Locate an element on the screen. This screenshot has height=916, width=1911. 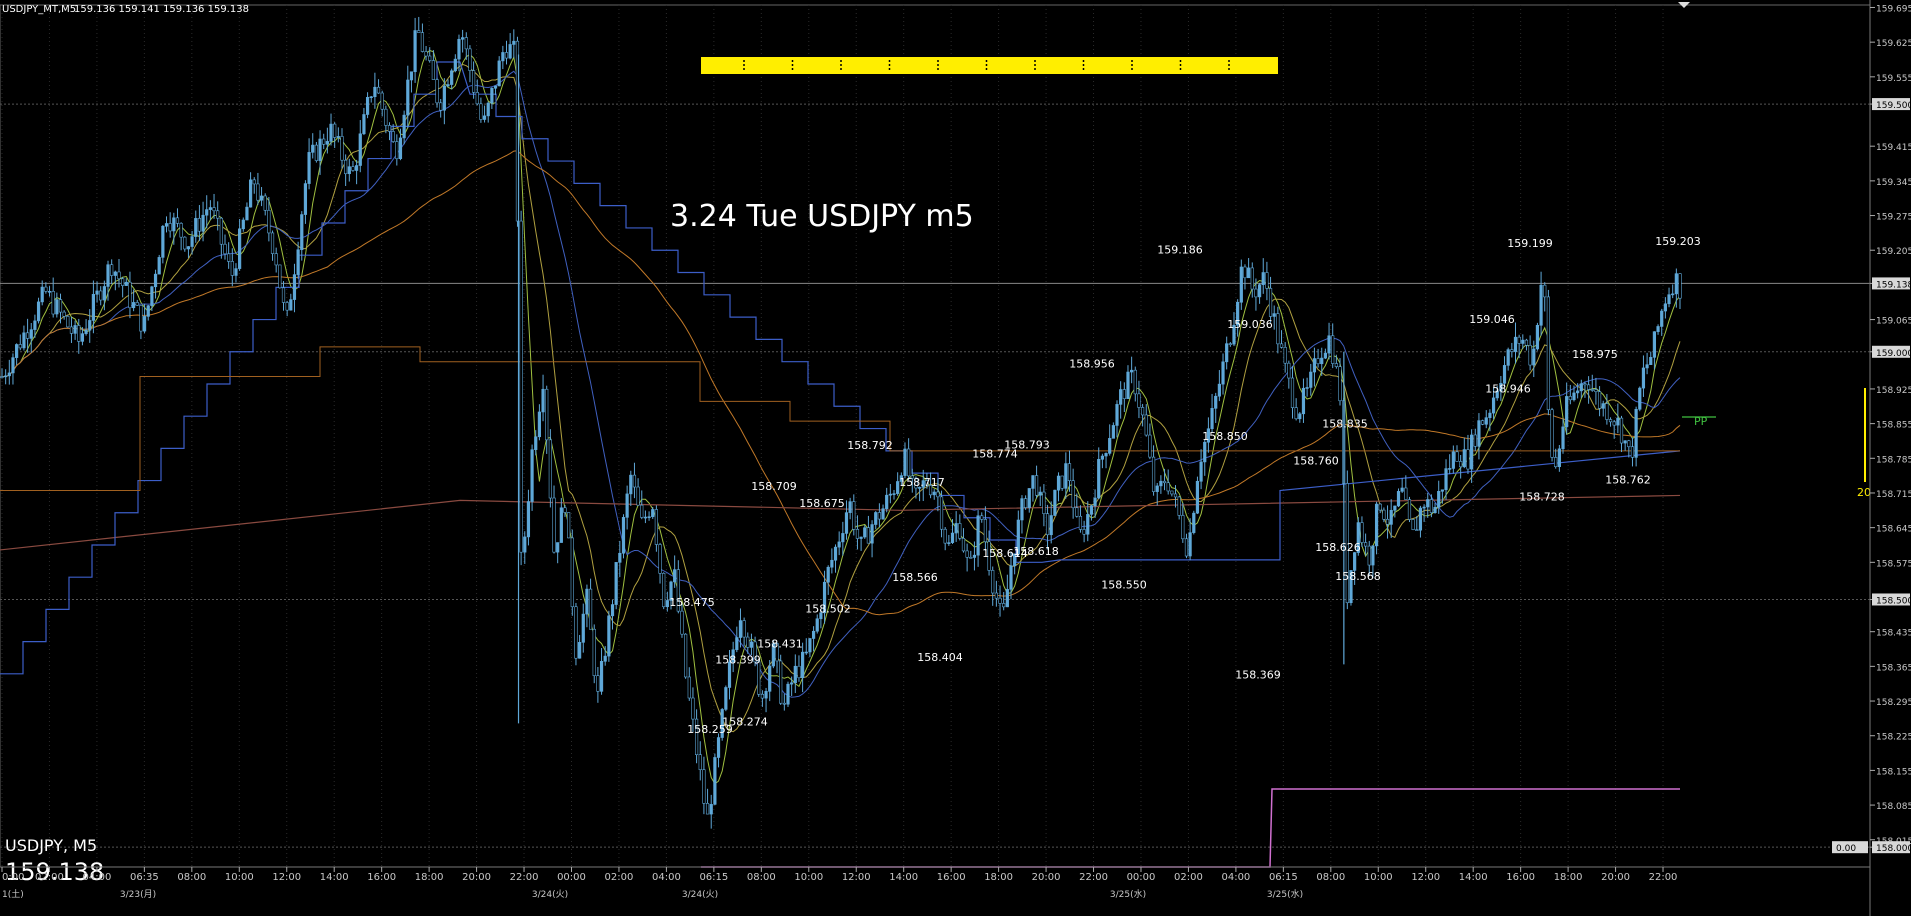
price-tick-label: 158.785 is located at coordinates (1893, 460).